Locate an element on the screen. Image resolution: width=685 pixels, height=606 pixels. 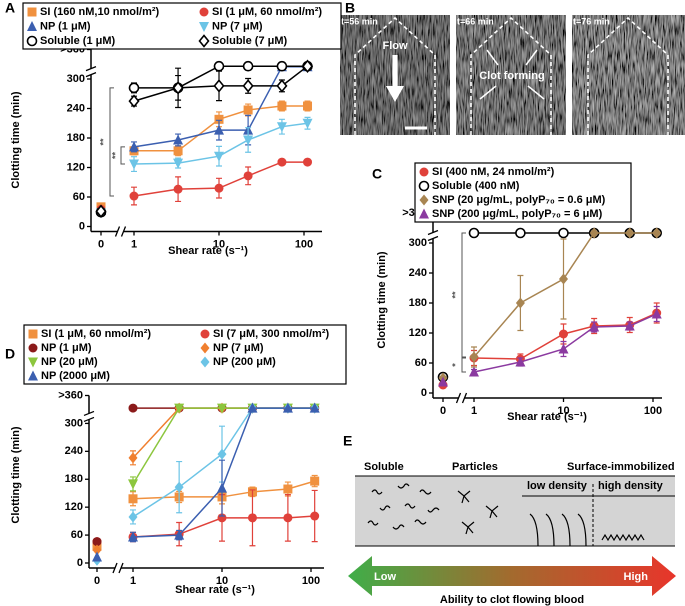
legend-label: SNP (200 μg/mL, polyP₇₀ = 6 μM) is located at coordinates (517, 214).